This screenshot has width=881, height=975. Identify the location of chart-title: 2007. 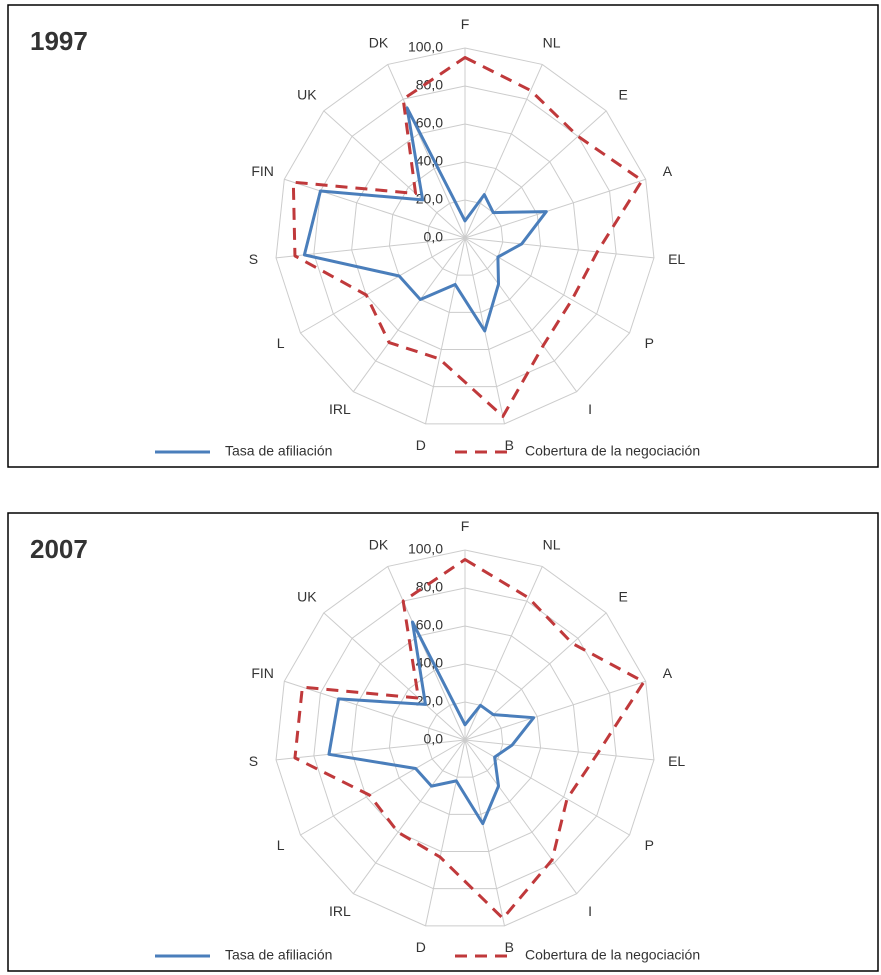
(59, 549).